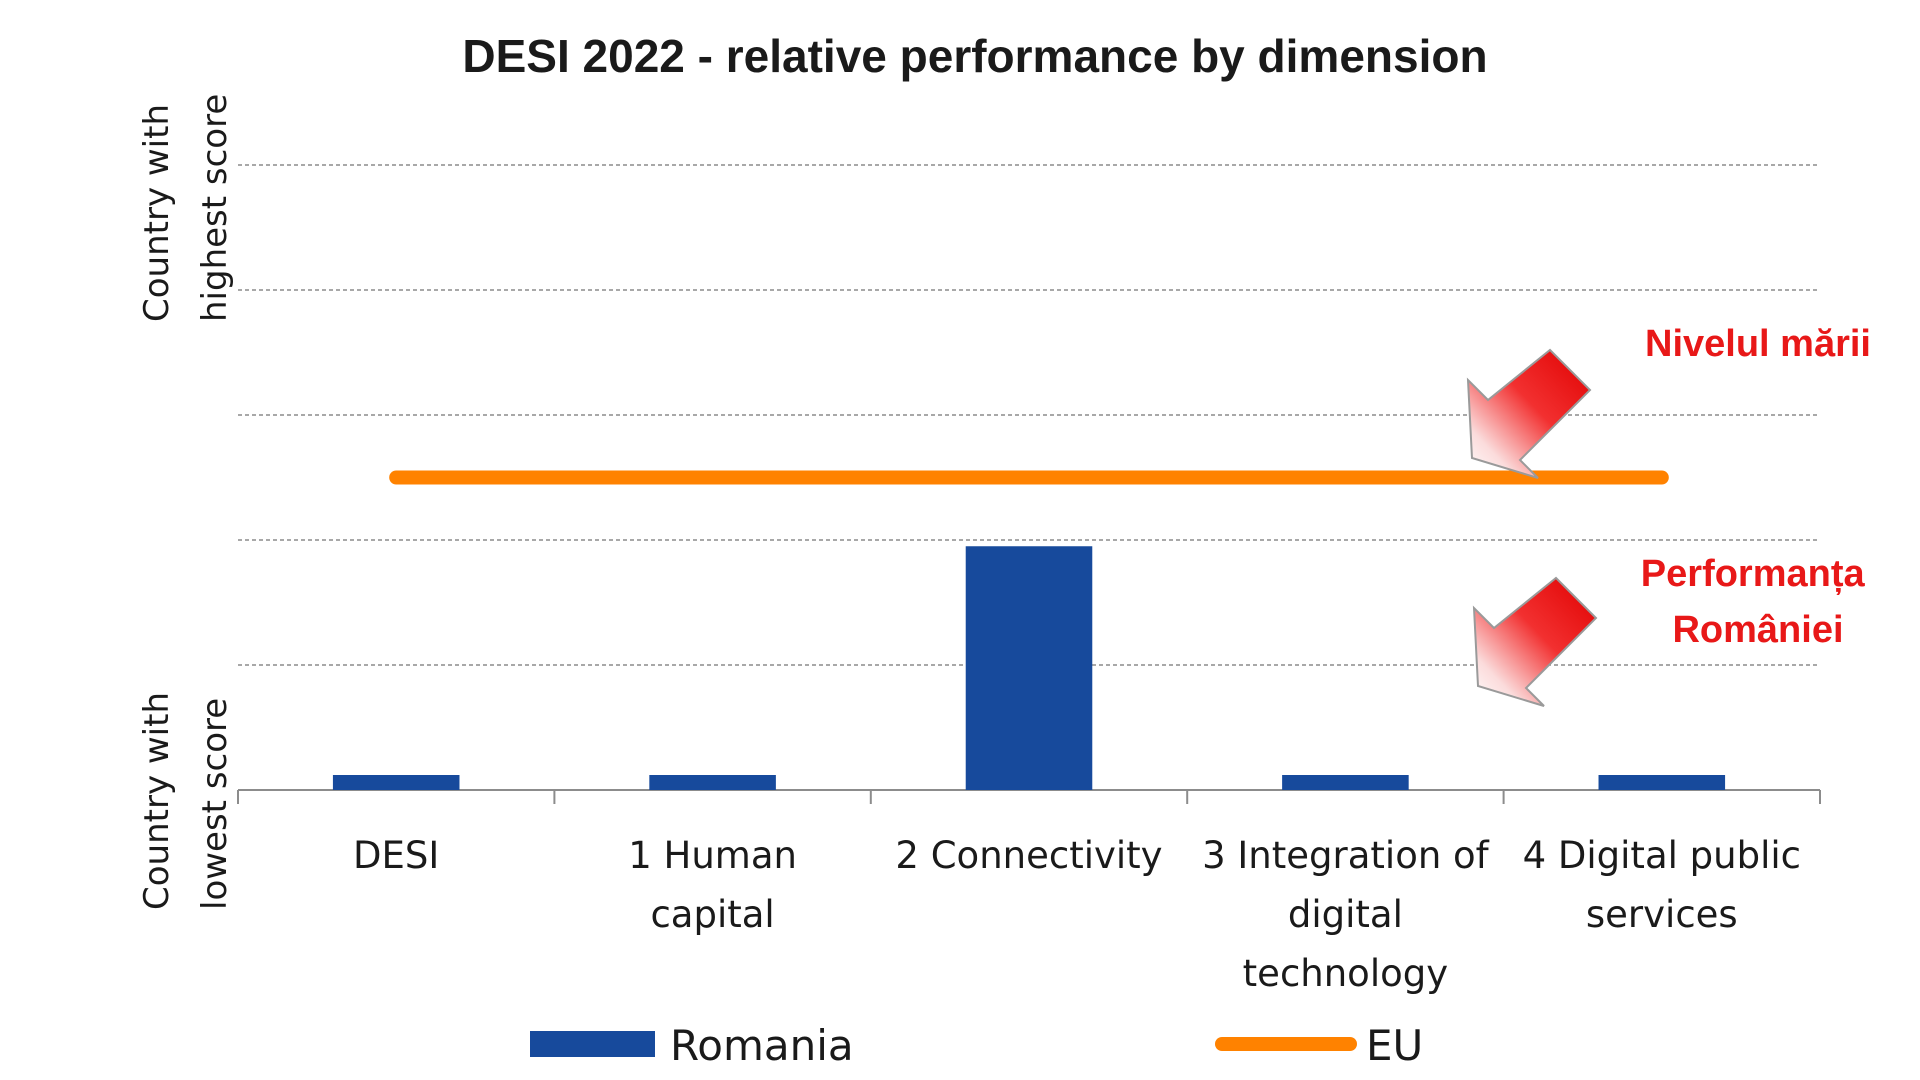 This screenshot has height=1080, width=1920. Describe the element at coordinates (712, 914) in the screenshot. I see `x-tick-label-1-line-1: capital` at that location.